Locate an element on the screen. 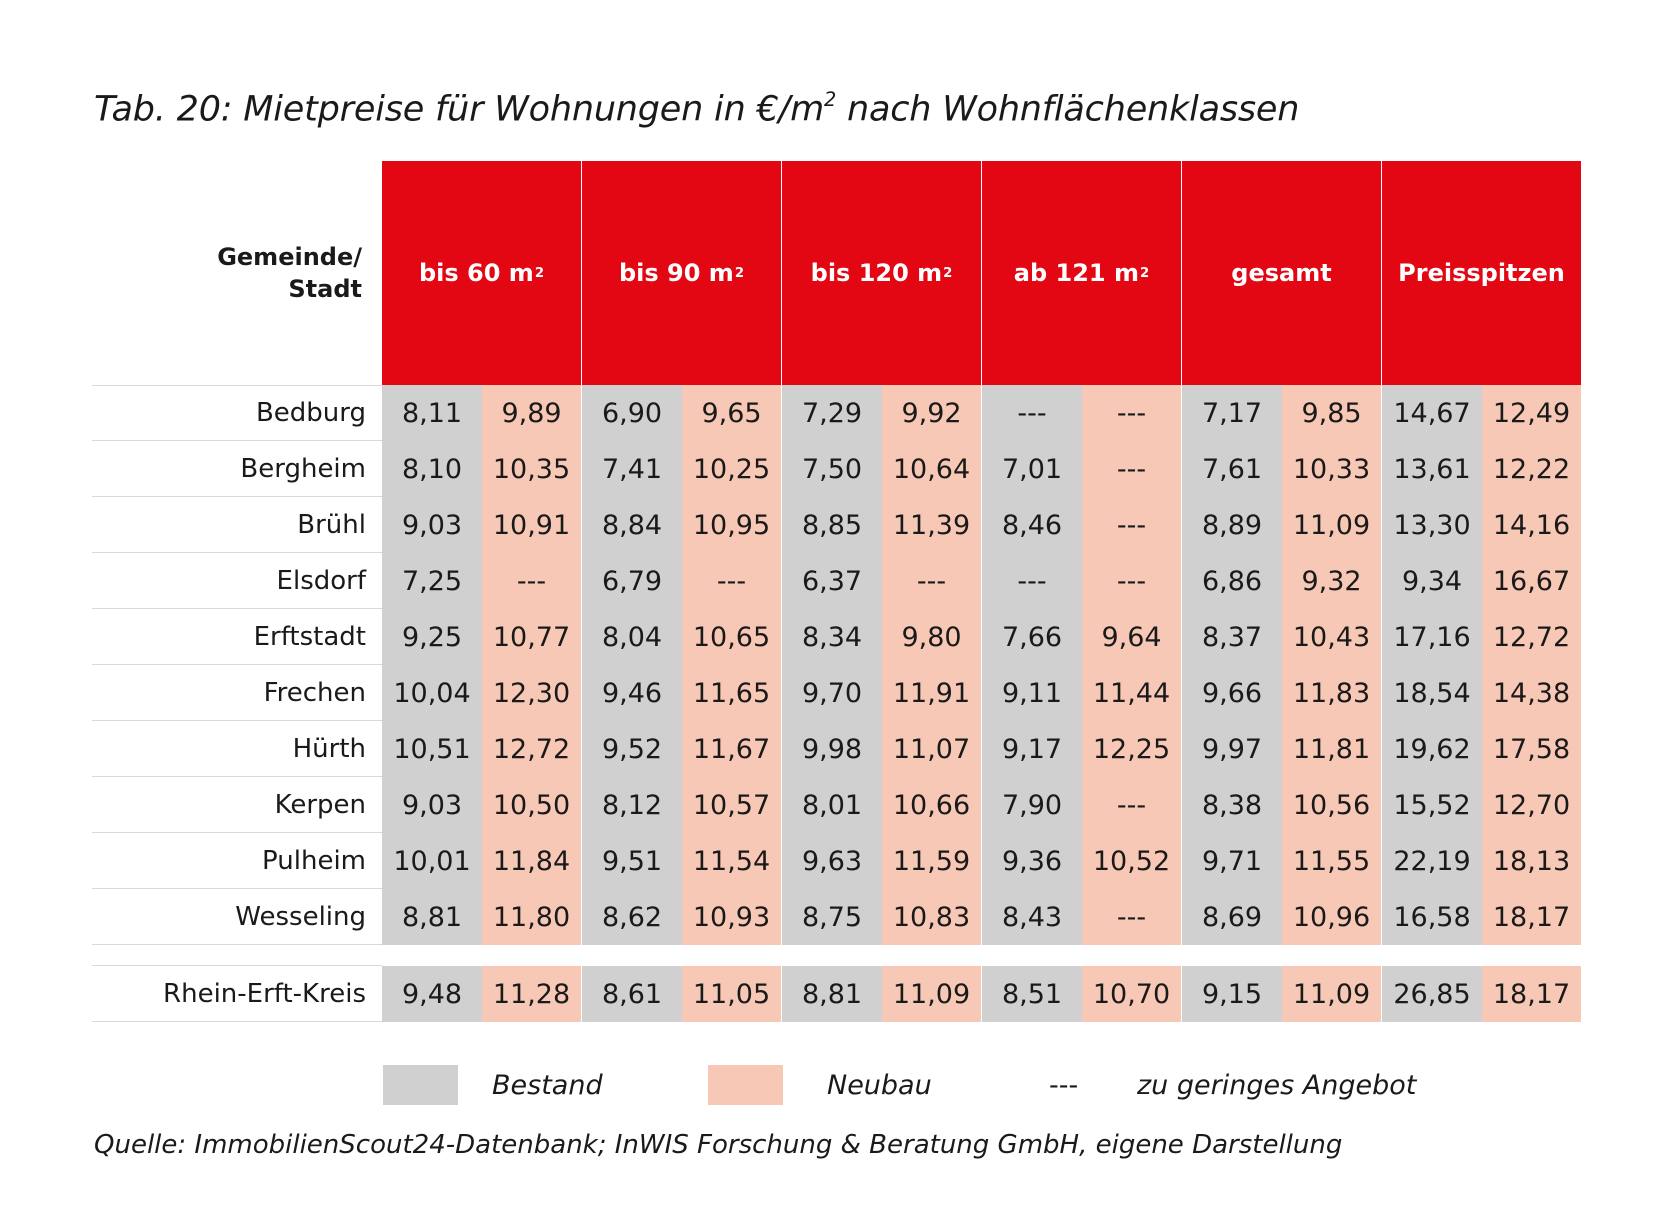  cell-bestand: 18,54 is located at coordinates (1432, 693).